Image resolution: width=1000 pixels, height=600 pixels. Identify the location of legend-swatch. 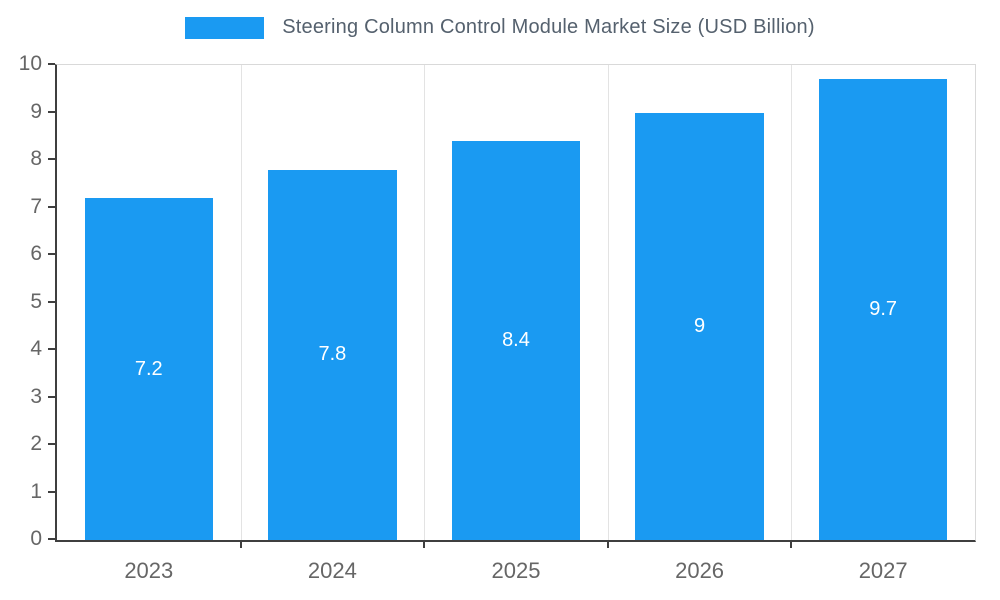
(225, 27).